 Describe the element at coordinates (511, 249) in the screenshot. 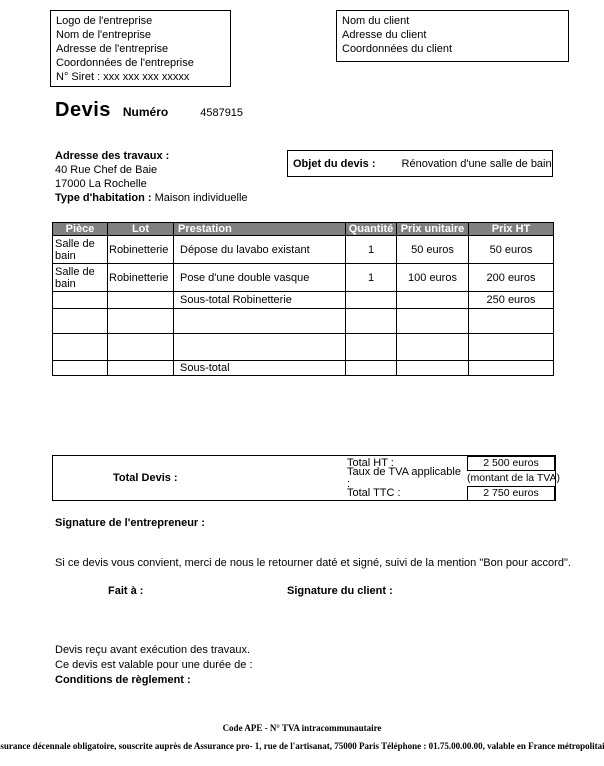

I see `cell-prix-ht: 50 euros` at that location.